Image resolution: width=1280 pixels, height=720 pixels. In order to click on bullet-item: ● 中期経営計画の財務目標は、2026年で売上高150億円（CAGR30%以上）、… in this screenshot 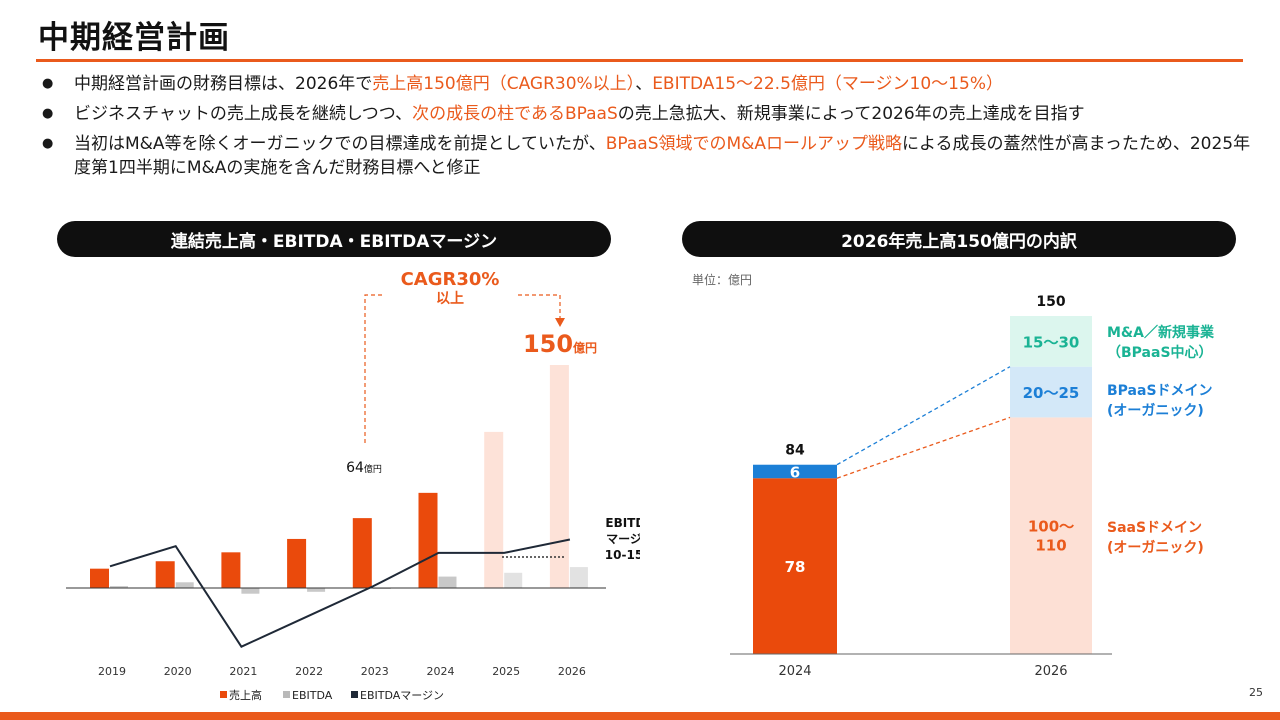, I will do `click(647, 84)`.